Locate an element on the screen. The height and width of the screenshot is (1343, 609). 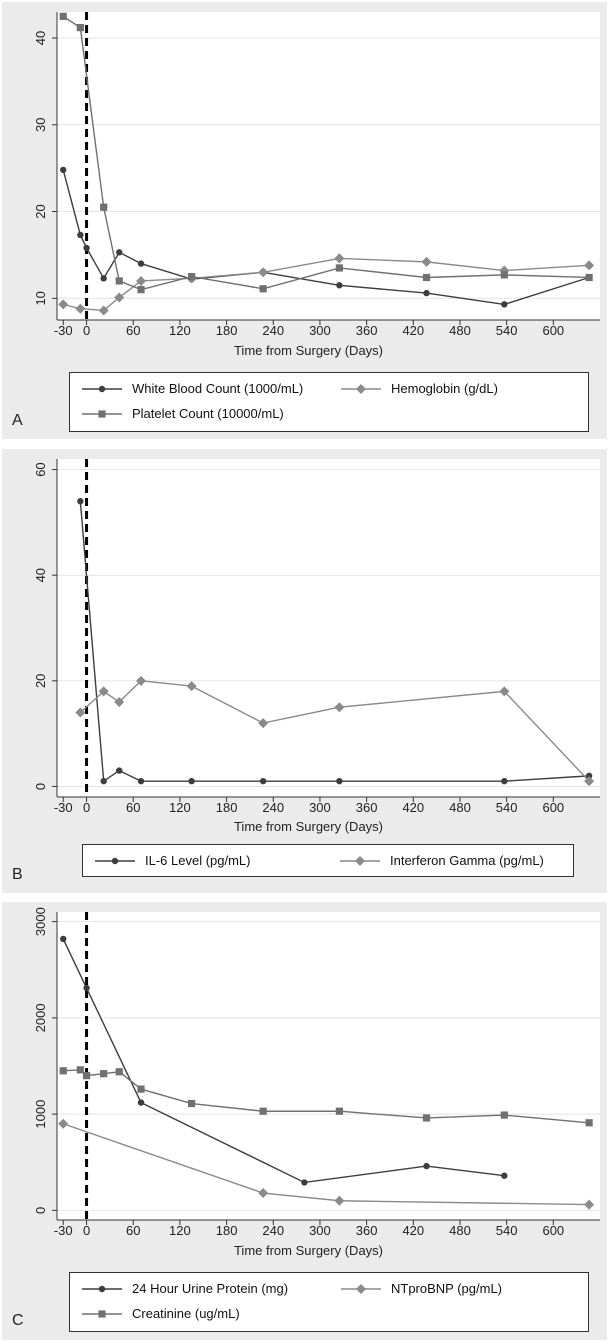
y-tick-label: 3000 is located at coordinates (40, 921).